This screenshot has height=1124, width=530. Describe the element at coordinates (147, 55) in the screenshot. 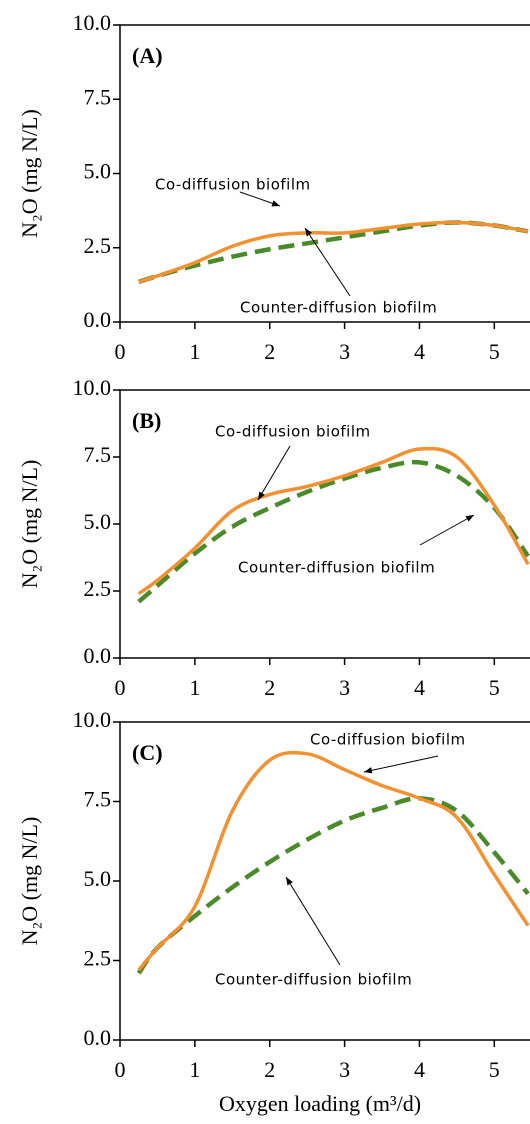

I see `panel-label: (A)` at that location.